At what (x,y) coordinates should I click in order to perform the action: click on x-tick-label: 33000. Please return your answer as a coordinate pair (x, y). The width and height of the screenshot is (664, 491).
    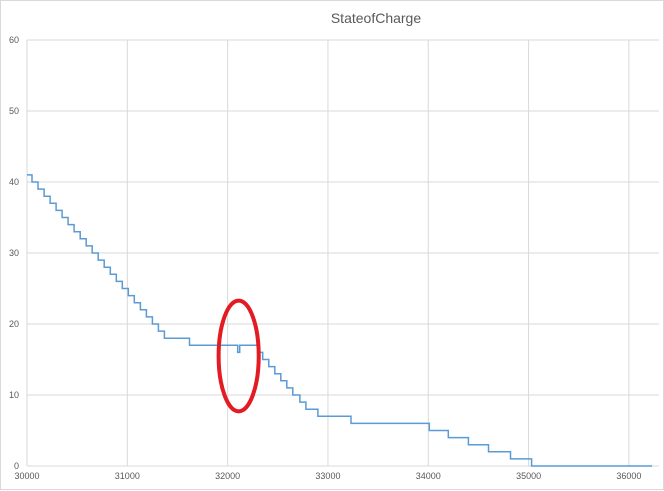
    Looking at the image, I should click on (327, 476).